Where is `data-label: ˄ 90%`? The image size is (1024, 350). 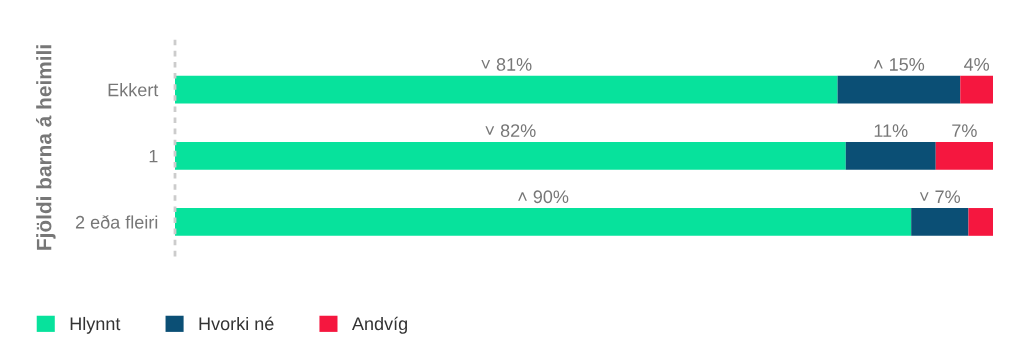
data-label: ˄ 90% is located at coordinates (543, 197).